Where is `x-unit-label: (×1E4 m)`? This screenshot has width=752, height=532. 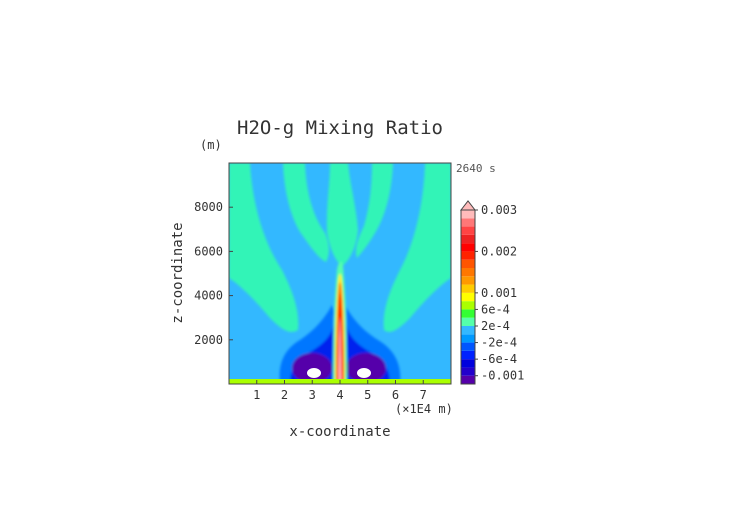 x-unit-label: (×1E4 m) is located at coordinates (424, 409).